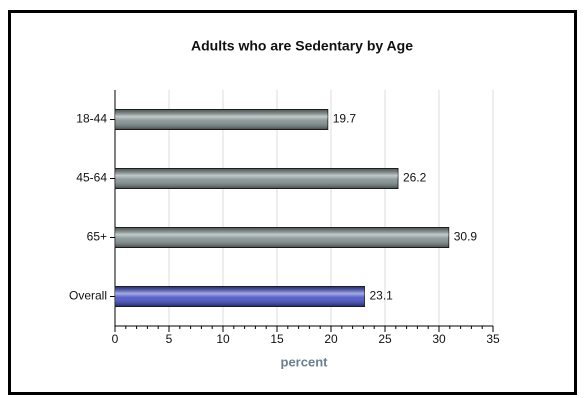  I want to click on x-tick-label: 0, so click(115, 339).